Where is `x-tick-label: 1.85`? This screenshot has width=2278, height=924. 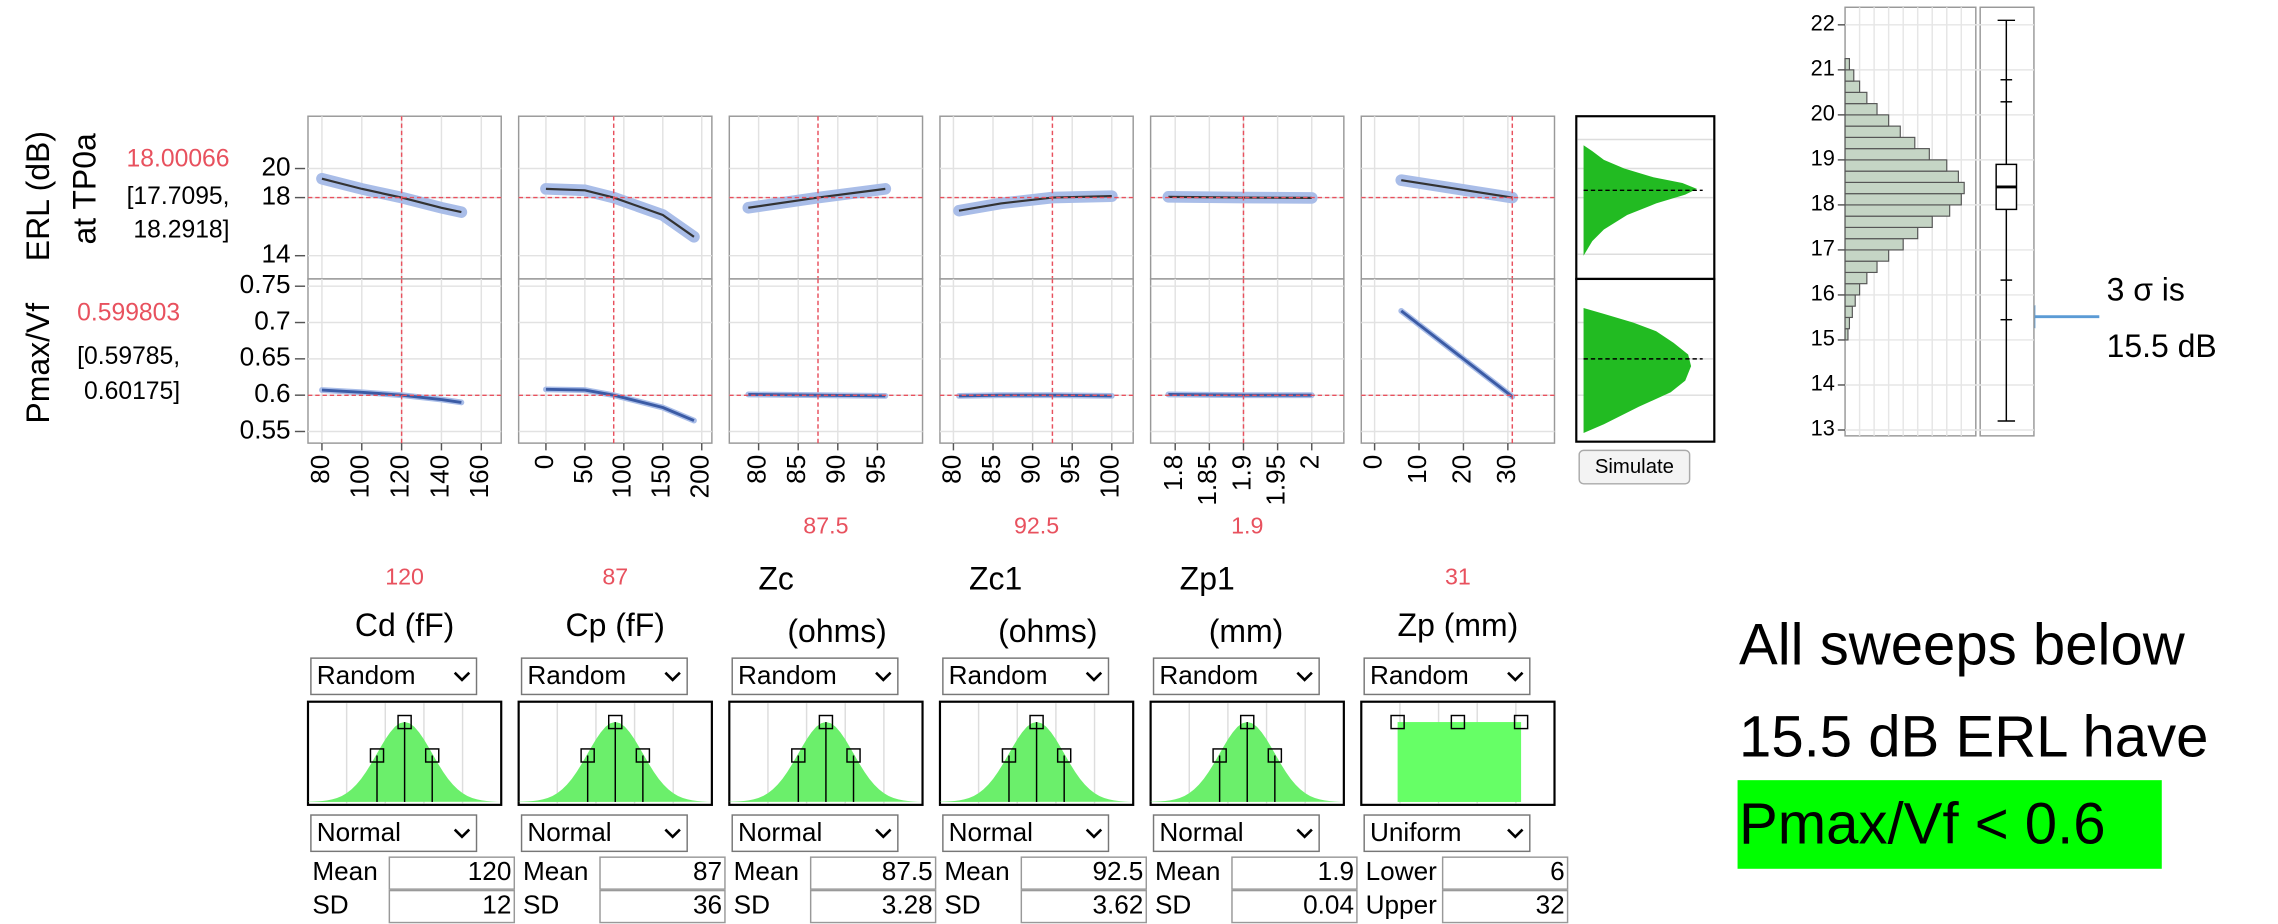
x-tick-label: 1.85 is located at coordinates (1207, 480).